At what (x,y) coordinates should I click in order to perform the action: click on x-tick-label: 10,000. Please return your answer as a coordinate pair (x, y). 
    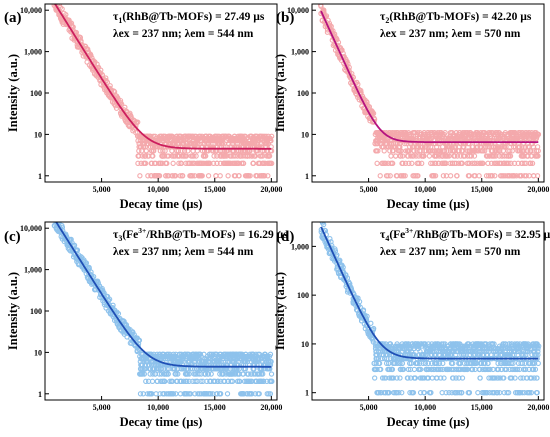
    Looking at the image, I should click on (425, 407).